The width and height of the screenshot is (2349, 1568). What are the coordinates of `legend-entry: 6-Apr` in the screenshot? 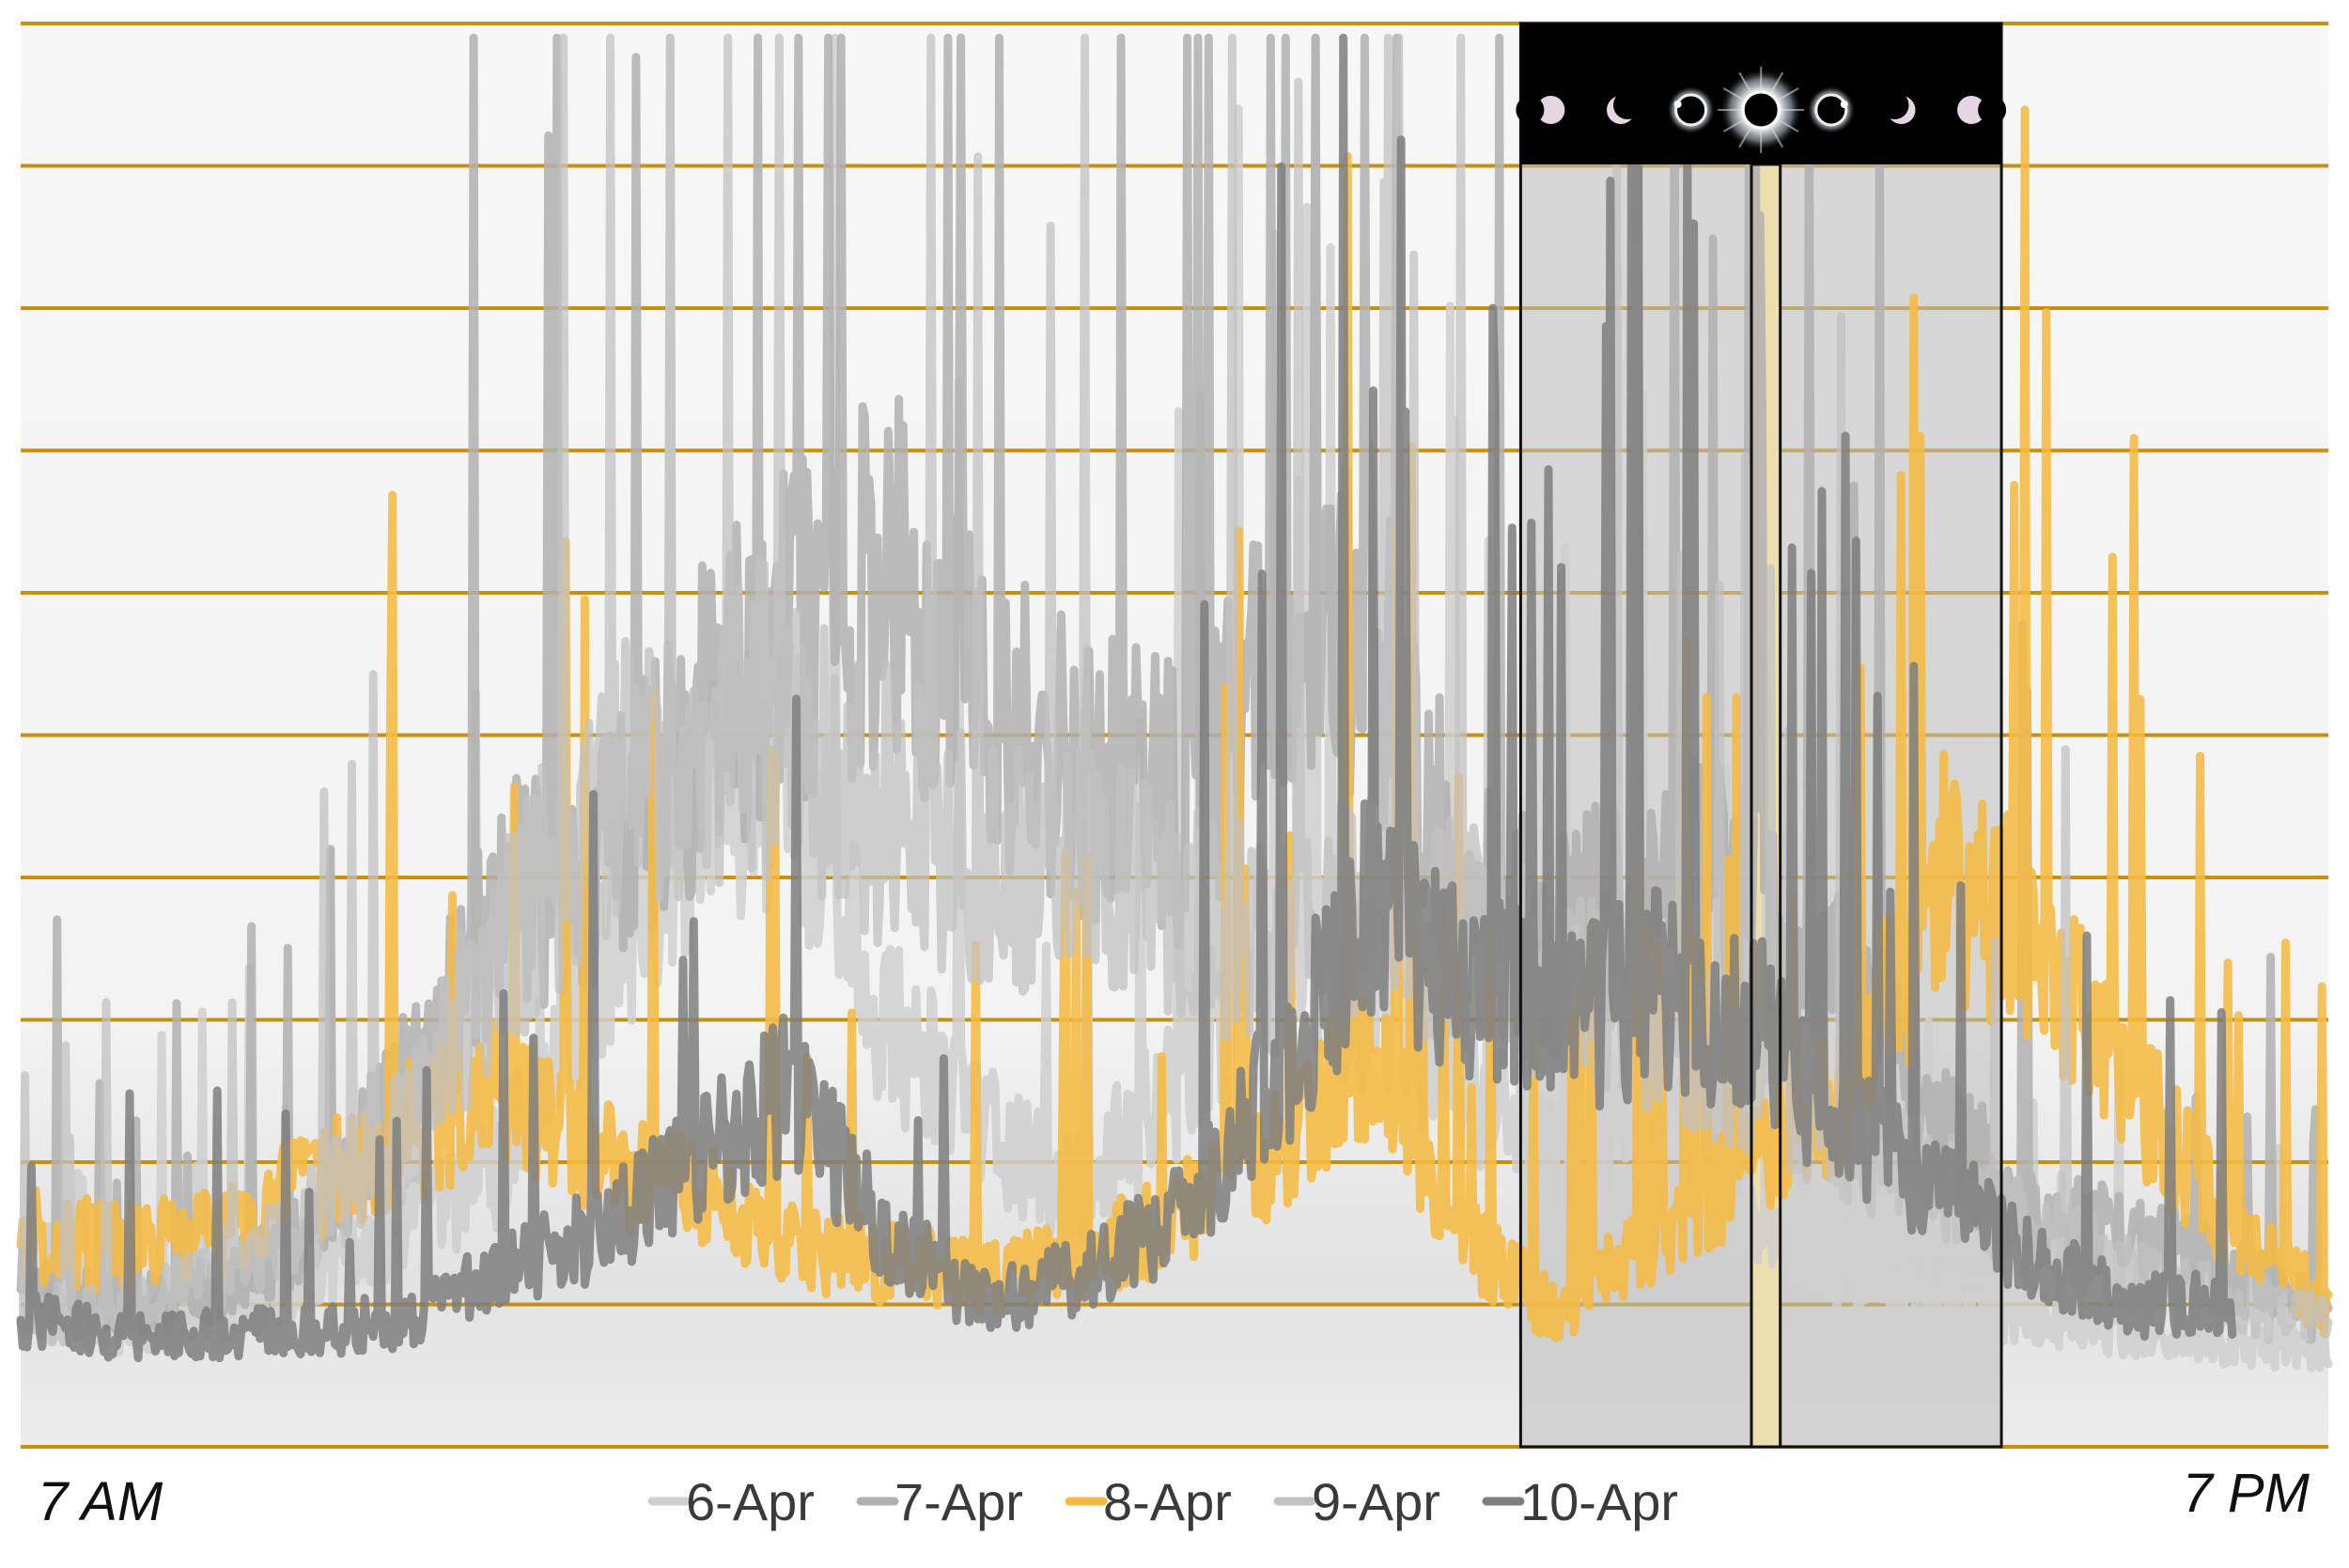 It's located at (731, 1501).